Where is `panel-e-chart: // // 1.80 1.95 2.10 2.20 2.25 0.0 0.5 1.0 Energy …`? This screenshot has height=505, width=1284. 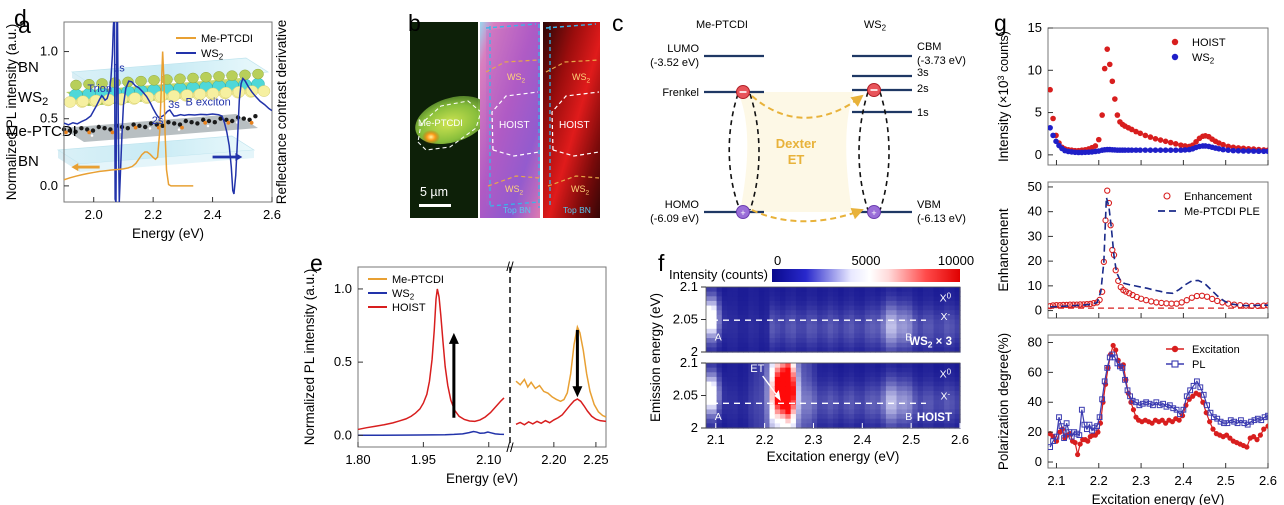 panel-e-chart: // // 1.80 1.95 2.10 2.20 2.25 0.0 0.5 1.0 Energy … is located at coordinates (455, 372).